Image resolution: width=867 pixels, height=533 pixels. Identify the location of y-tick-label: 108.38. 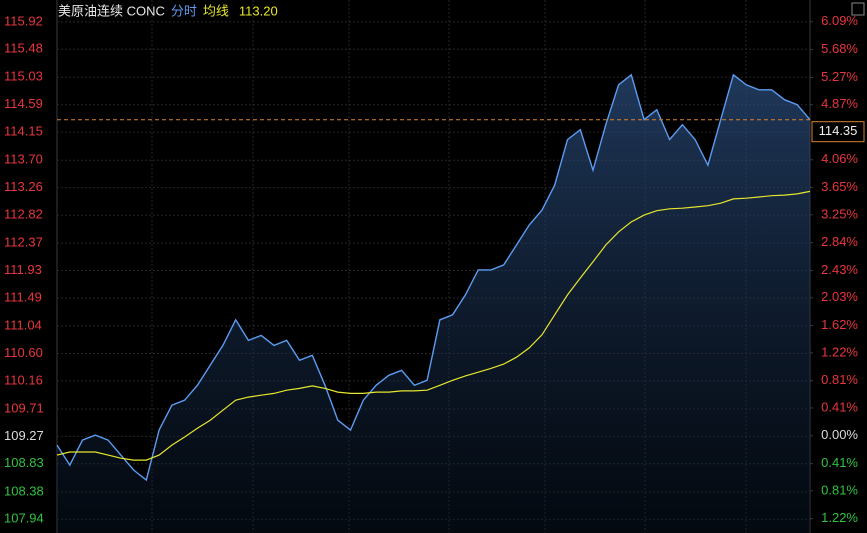
(24, 490).